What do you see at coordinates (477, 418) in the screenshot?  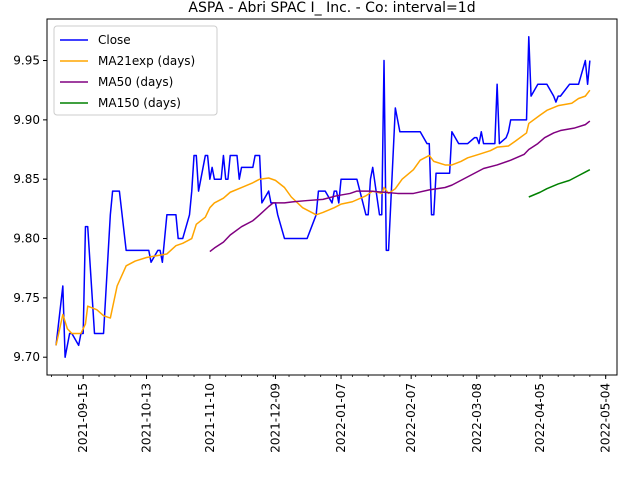 I see `x-tick-label: 2022-03-08` at bounding box center [477, 418].